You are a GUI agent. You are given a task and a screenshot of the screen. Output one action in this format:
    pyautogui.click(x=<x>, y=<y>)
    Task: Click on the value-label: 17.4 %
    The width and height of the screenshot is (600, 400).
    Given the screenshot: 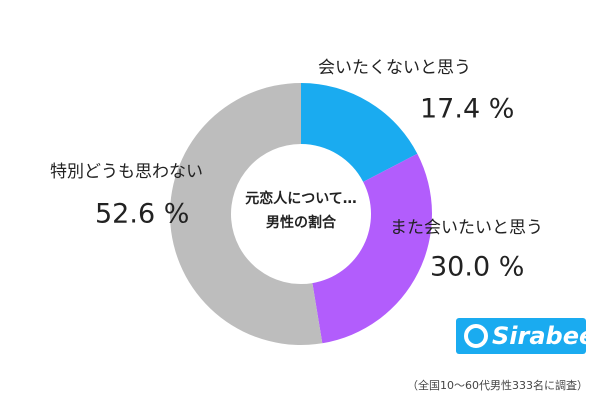 What is the action you would take?
    pyautogui.click(x=467, y=109)
    